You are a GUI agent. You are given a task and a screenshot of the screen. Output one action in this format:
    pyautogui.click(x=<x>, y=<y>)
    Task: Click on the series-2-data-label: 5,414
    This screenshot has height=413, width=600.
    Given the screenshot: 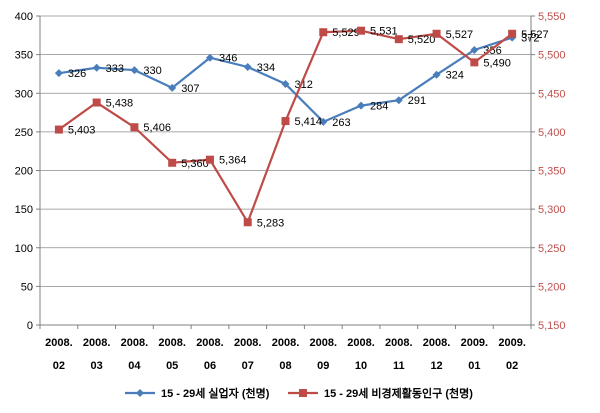 What is the action you would take?
    pyautogui.click(x=309, y=122)
    